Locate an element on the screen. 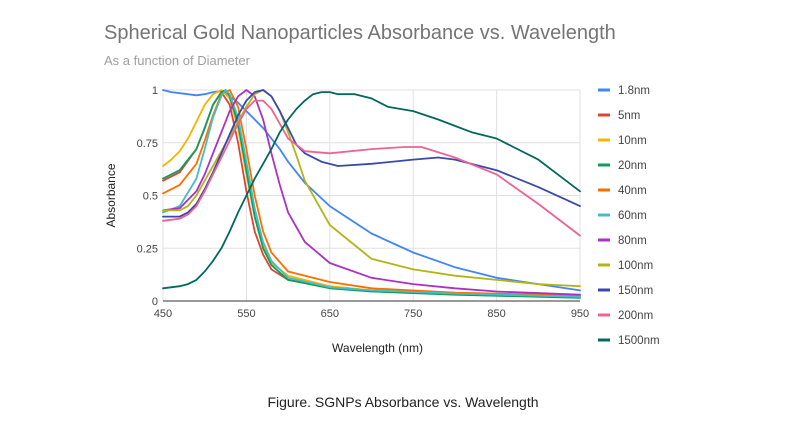  x-tick-label: 450 is located at coordinates (163, 314).